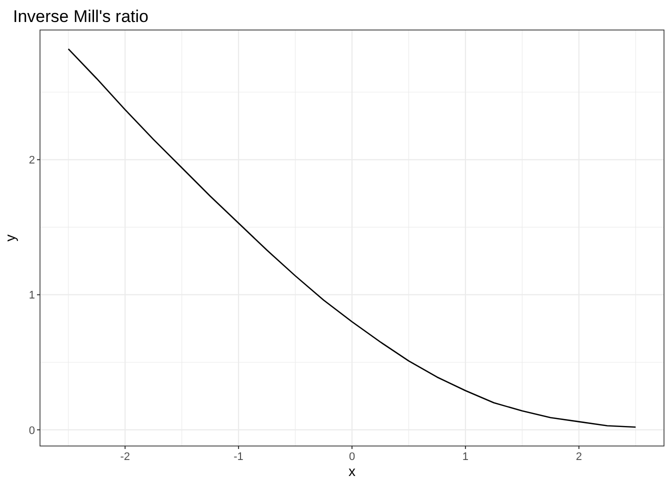  Describe the element at coordinates (31, 160) in the screenshot. I see `y-tick-label: 2` at that location.